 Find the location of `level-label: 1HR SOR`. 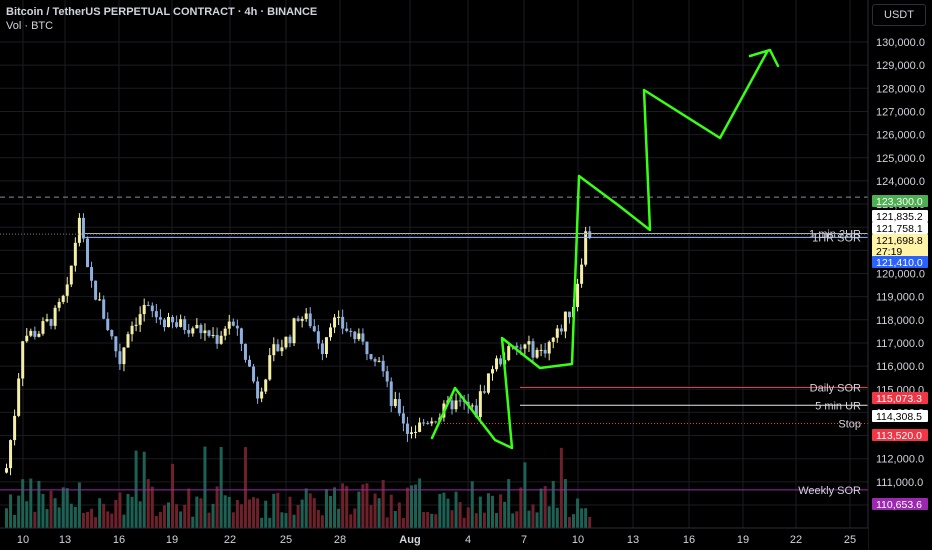

level-label: 1HR SOR is located at coordinates (836, 238).